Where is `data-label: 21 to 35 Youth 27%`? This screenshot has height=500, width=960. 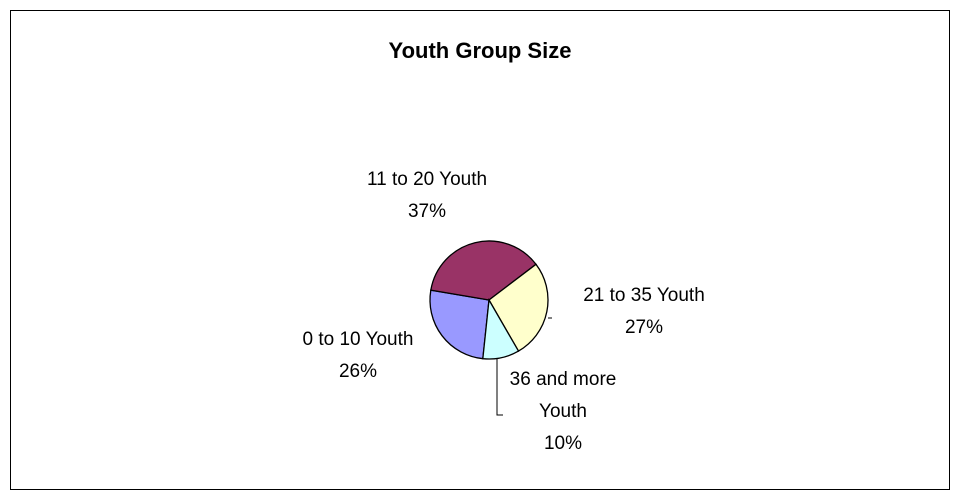 data-label: 21 to 35 Youth 27% is located at coordinates (644, 312).